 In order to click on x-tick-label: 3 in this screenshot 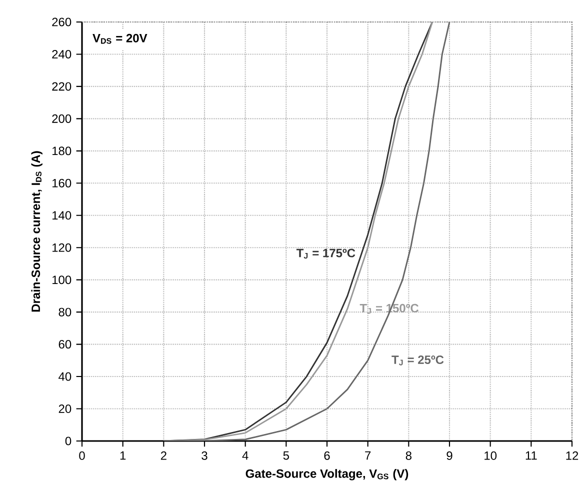, I will do `click(205, 455)`.